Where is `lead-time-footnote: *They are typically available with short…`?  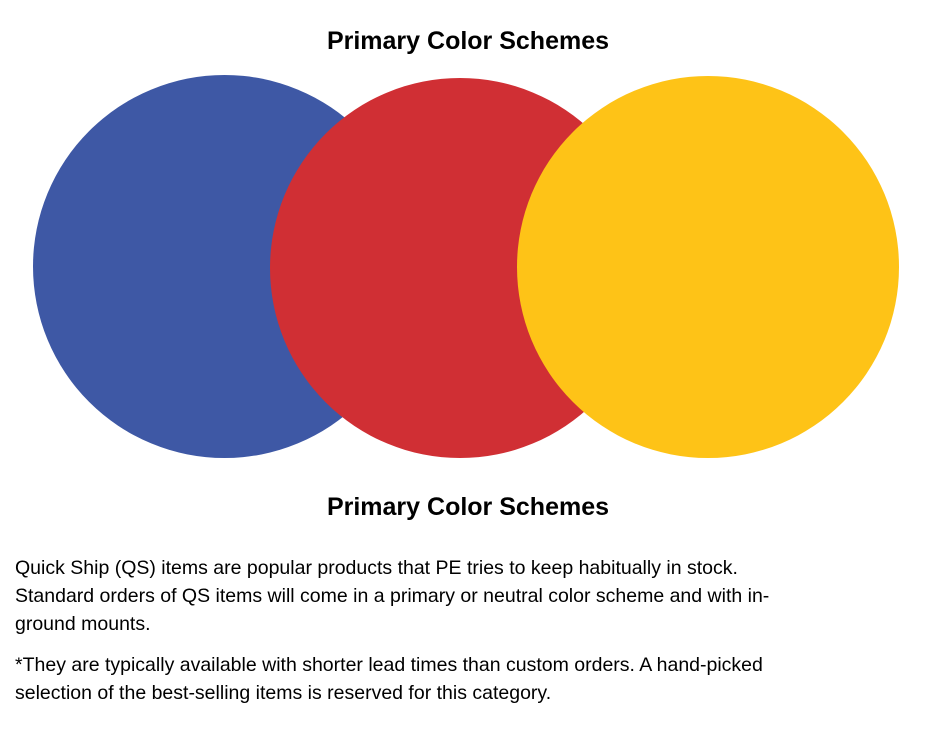
lead-time-footnote: *They are typically available with short… is located at coordinates (389, 679).